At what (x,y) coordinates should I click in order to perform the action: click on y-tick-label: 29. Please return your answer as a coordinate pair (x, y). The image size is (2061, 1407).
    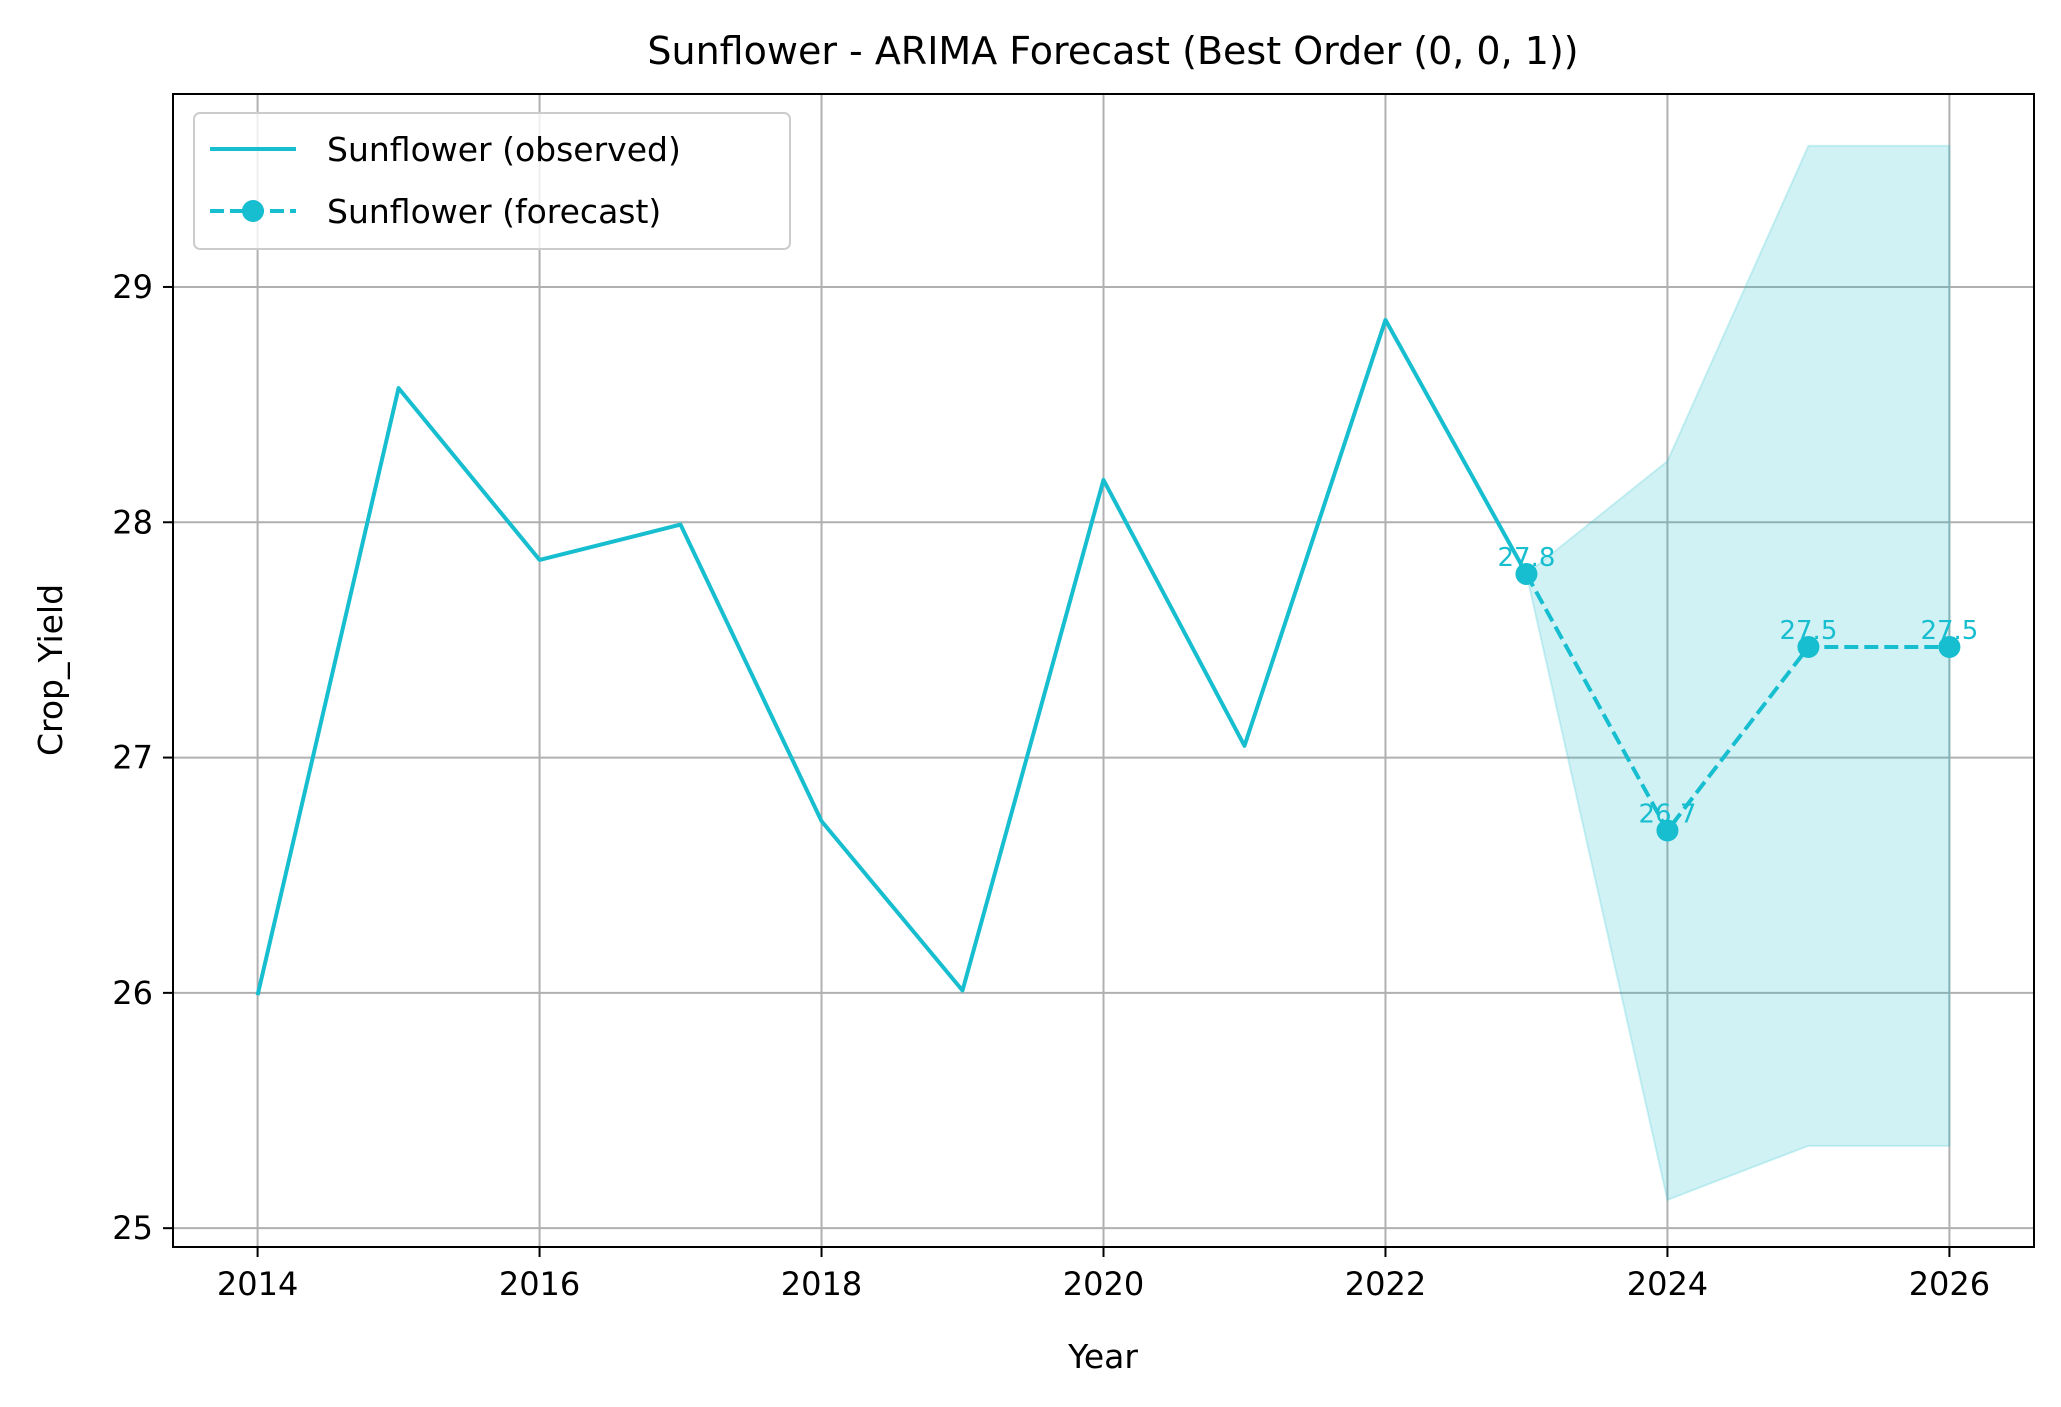
    Looking at the image, I should click on (132, 287).